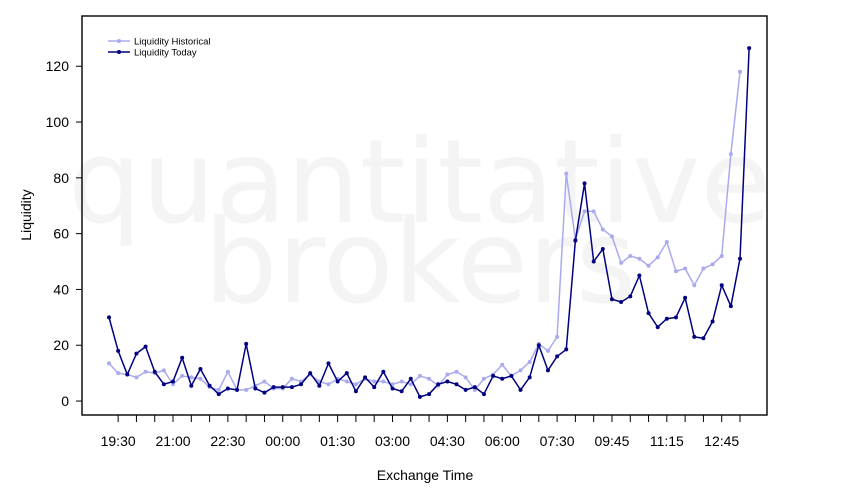  Describe the element at coordinates (172, 441) in the screenshot. I see `x-tick-label: 21:00` at that location.